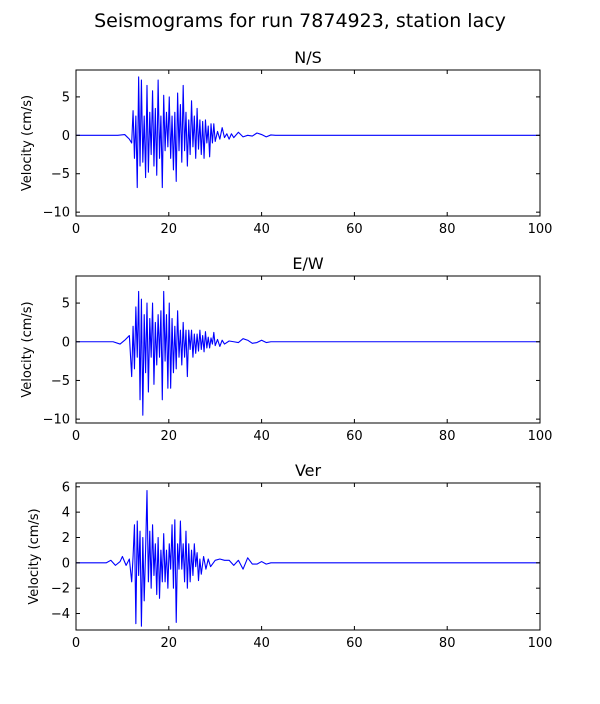  I want to click on y-tick-label: −2, so click(60, 589).